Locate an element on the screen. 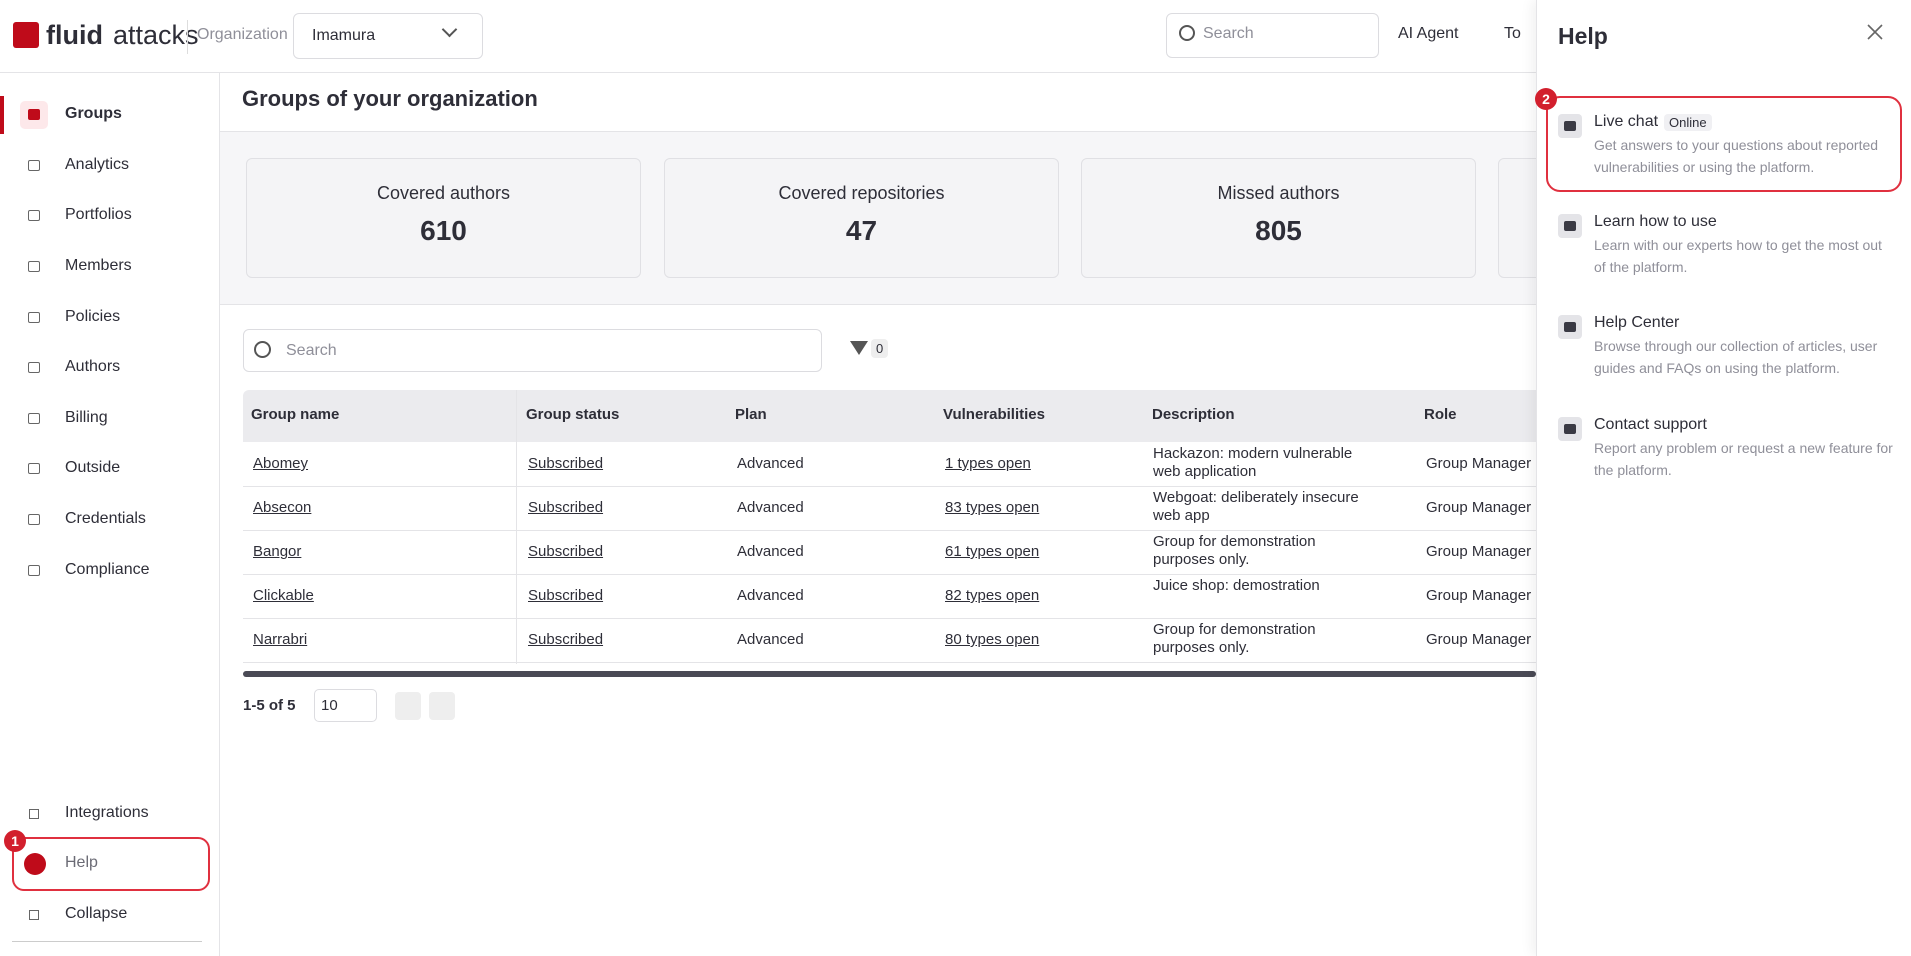 The height and width of the screenshot is (956, 1911). org-value: Imamura is located at coordinates (344, 35).